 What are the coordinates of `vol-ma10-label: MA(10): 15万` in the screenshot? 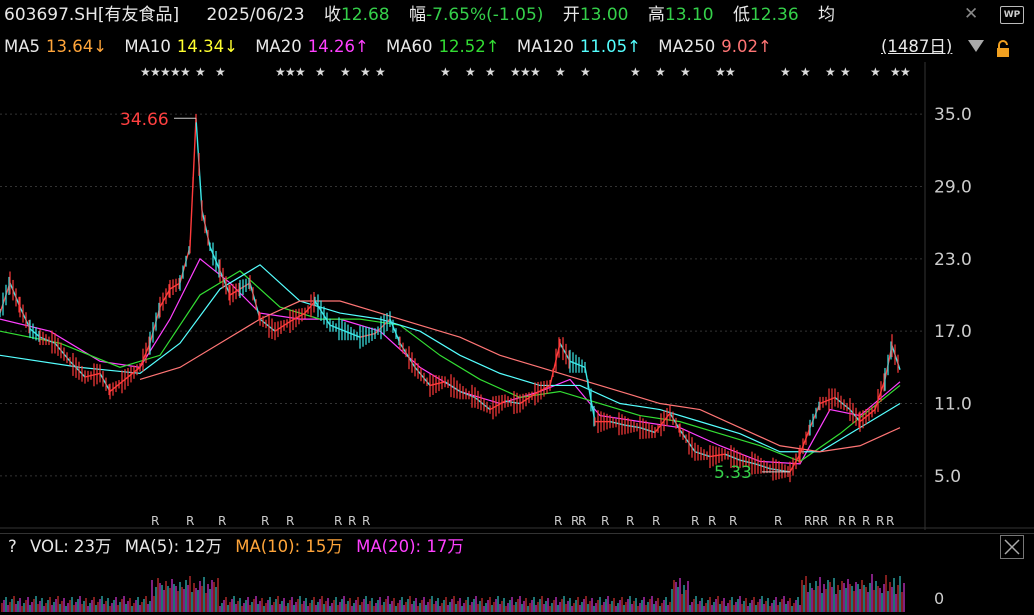 It's located at (289, 546).